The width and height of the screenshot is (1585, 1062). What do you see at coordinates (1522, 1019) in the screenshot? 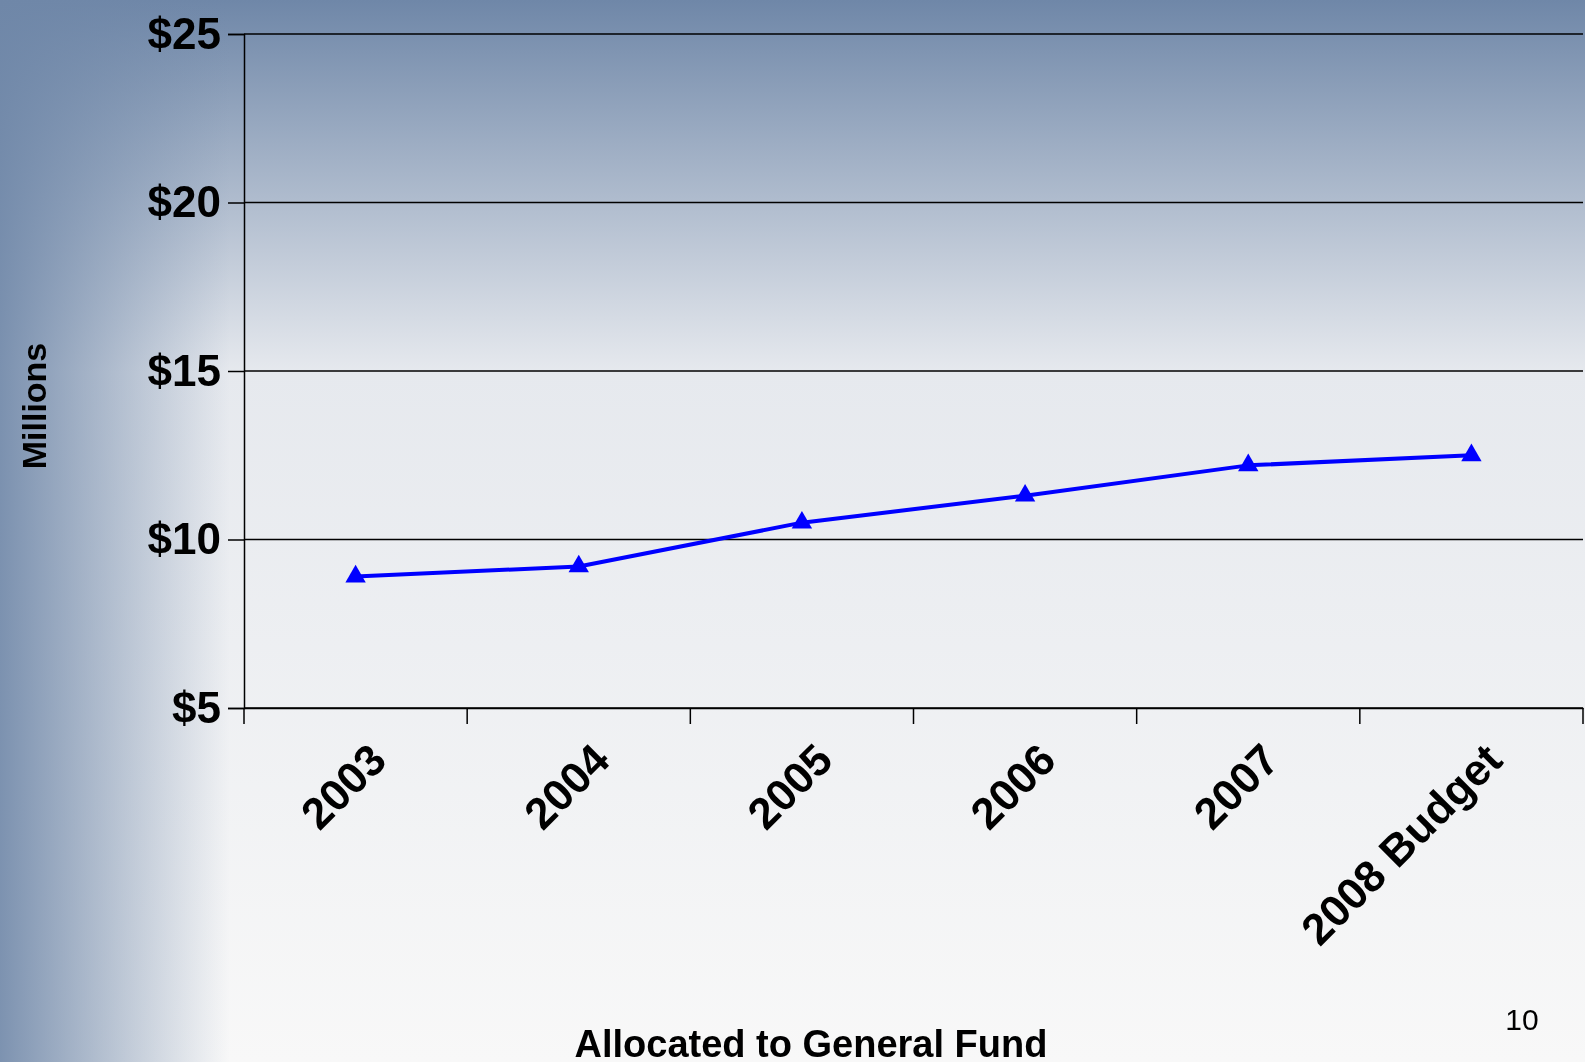
I see `text: 10` at bounding box center [1522, 1019].